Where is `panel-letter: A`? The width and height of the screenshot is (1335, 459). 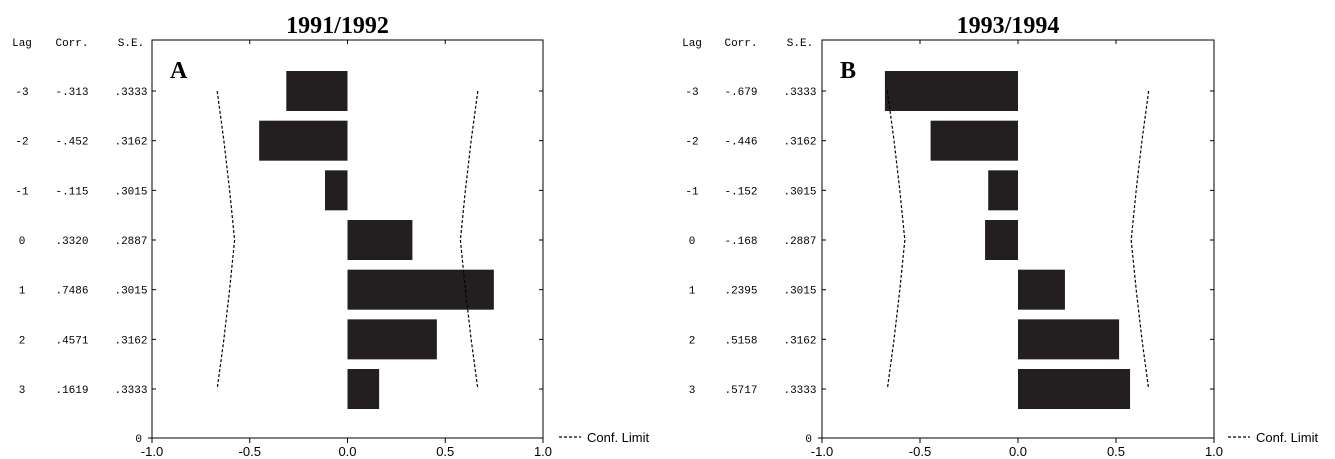
panel-letter: A is located at coordinates (179, 71).